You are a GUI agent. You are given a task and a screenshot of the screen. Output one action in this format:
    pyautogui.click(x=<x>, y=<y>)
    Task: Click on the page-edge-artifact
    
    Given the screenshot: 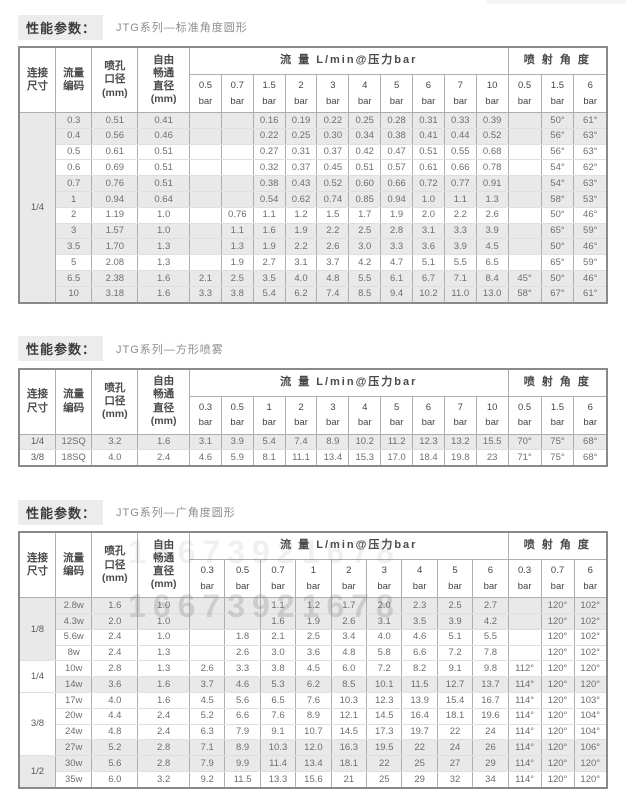 What is the action you would take?
    pyautogui.click(x=556, y=2)
    